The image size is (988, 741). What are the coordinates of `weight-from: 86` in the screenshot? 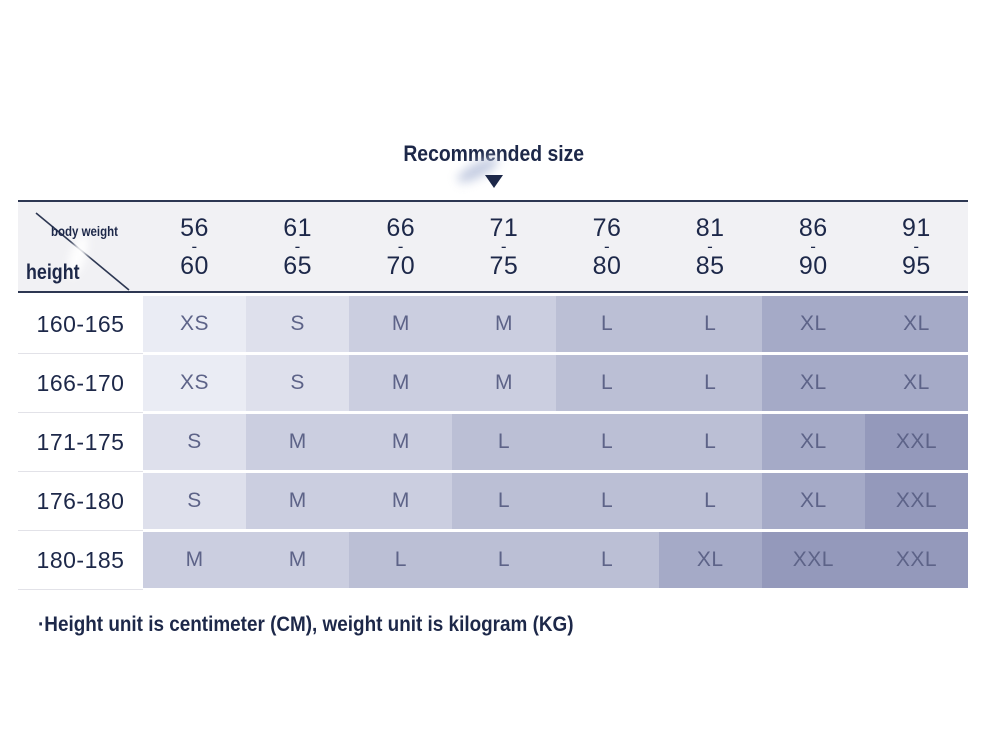 It's located at (813, 227).